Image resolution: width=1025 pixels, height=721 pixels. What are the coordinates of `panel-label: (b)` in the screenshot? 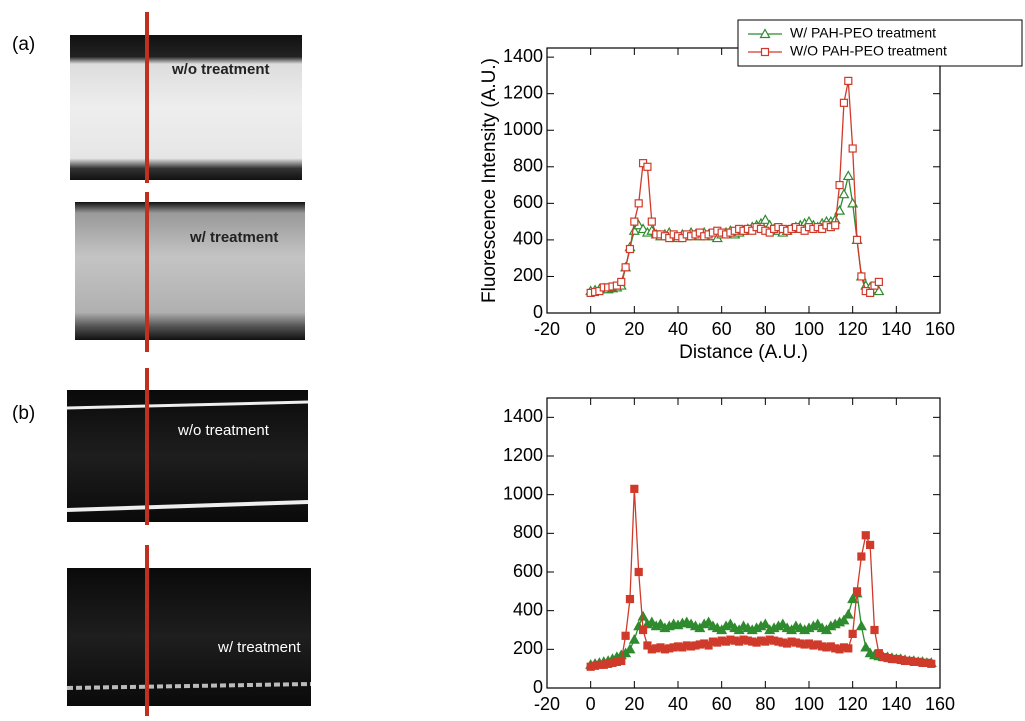 It's located at (23, 413).